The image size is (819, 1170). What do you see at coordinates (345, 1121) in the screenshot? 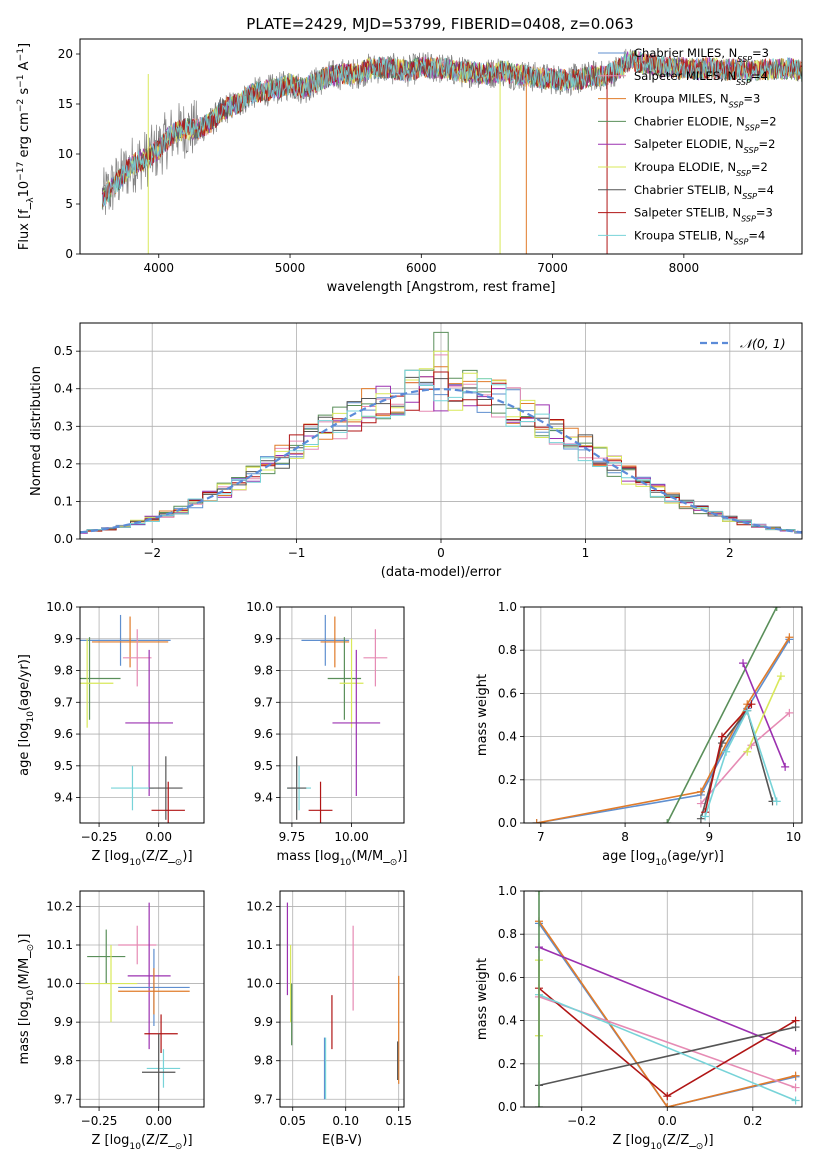
I see `x-tick-label: 0.10` at bounding box center [345, 1121].